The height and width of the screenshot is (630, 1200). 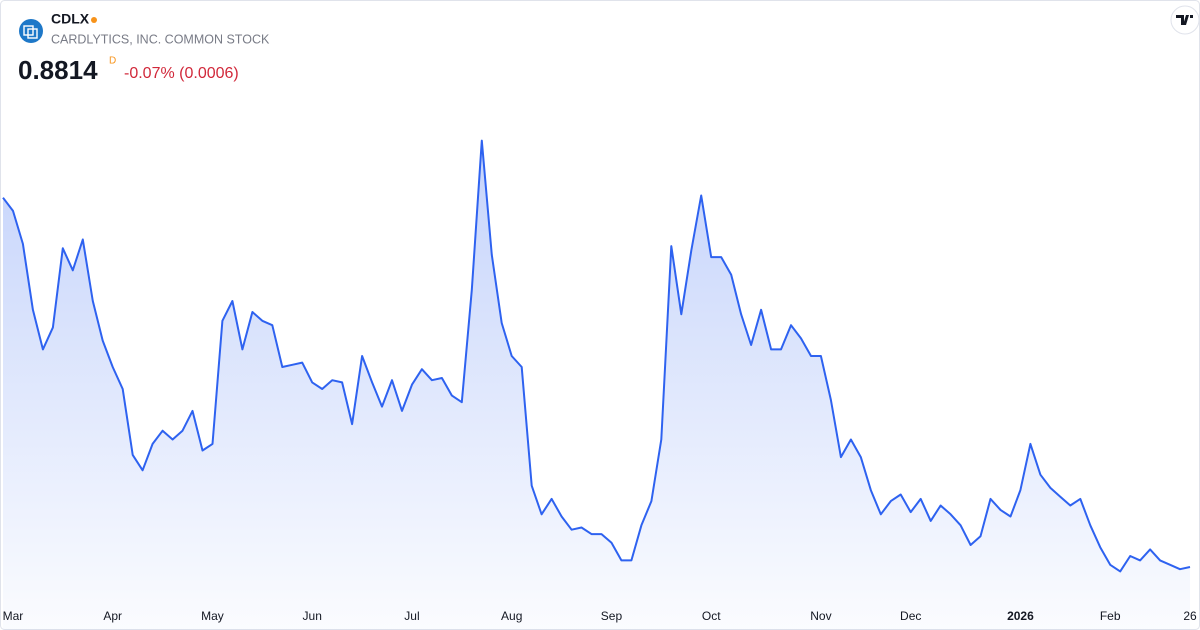 What do you see at coordinates (511, 616) in the screenshot?
I see `x-tick-label: Aug` at bounding box center [511, 616].